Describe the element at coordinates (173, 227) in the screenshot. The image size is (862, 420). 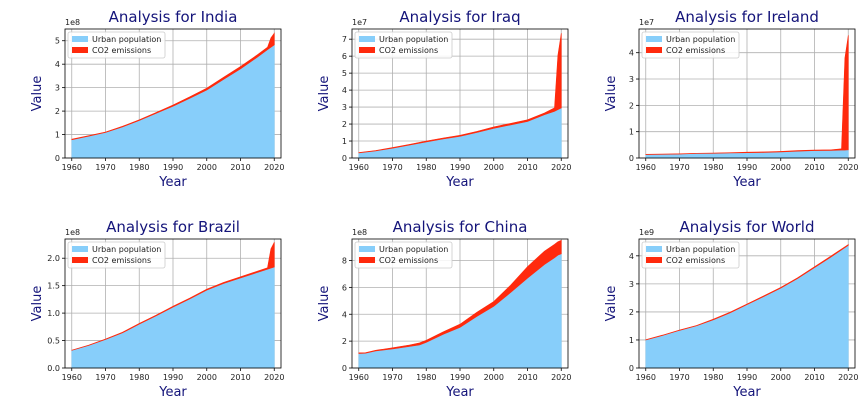
I see `chart-title: Analysis for Brazil` at that location.